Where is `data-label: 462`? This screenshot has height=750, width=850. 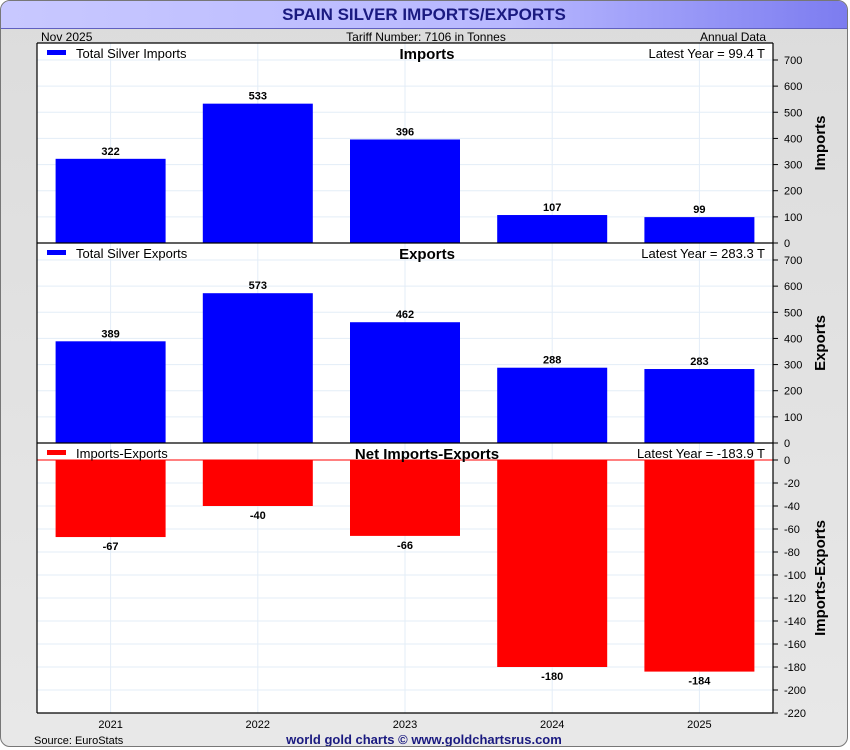
data-label: 462 is located at coordinates (405, 315).